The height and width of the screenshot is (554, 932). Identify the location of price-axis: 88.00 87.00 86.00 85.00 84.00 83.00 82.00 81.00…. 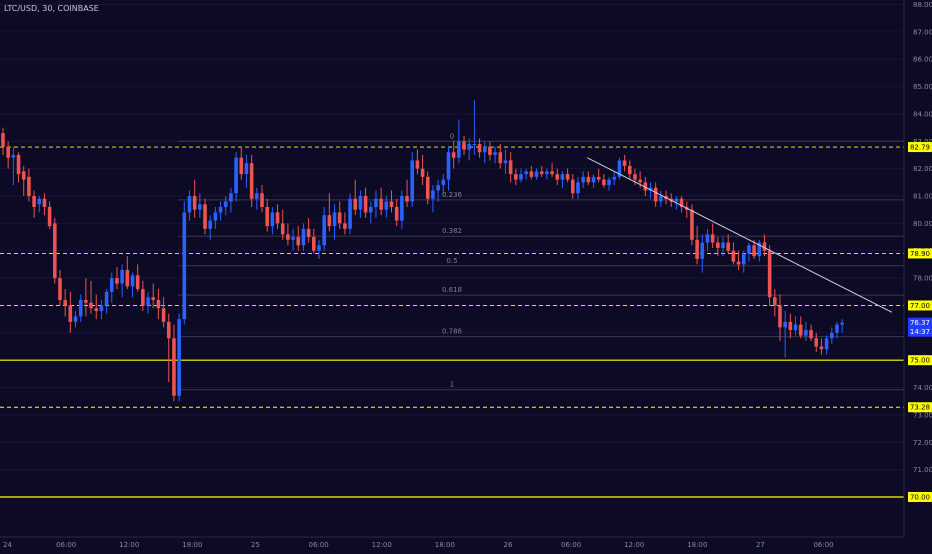
(917, 275).